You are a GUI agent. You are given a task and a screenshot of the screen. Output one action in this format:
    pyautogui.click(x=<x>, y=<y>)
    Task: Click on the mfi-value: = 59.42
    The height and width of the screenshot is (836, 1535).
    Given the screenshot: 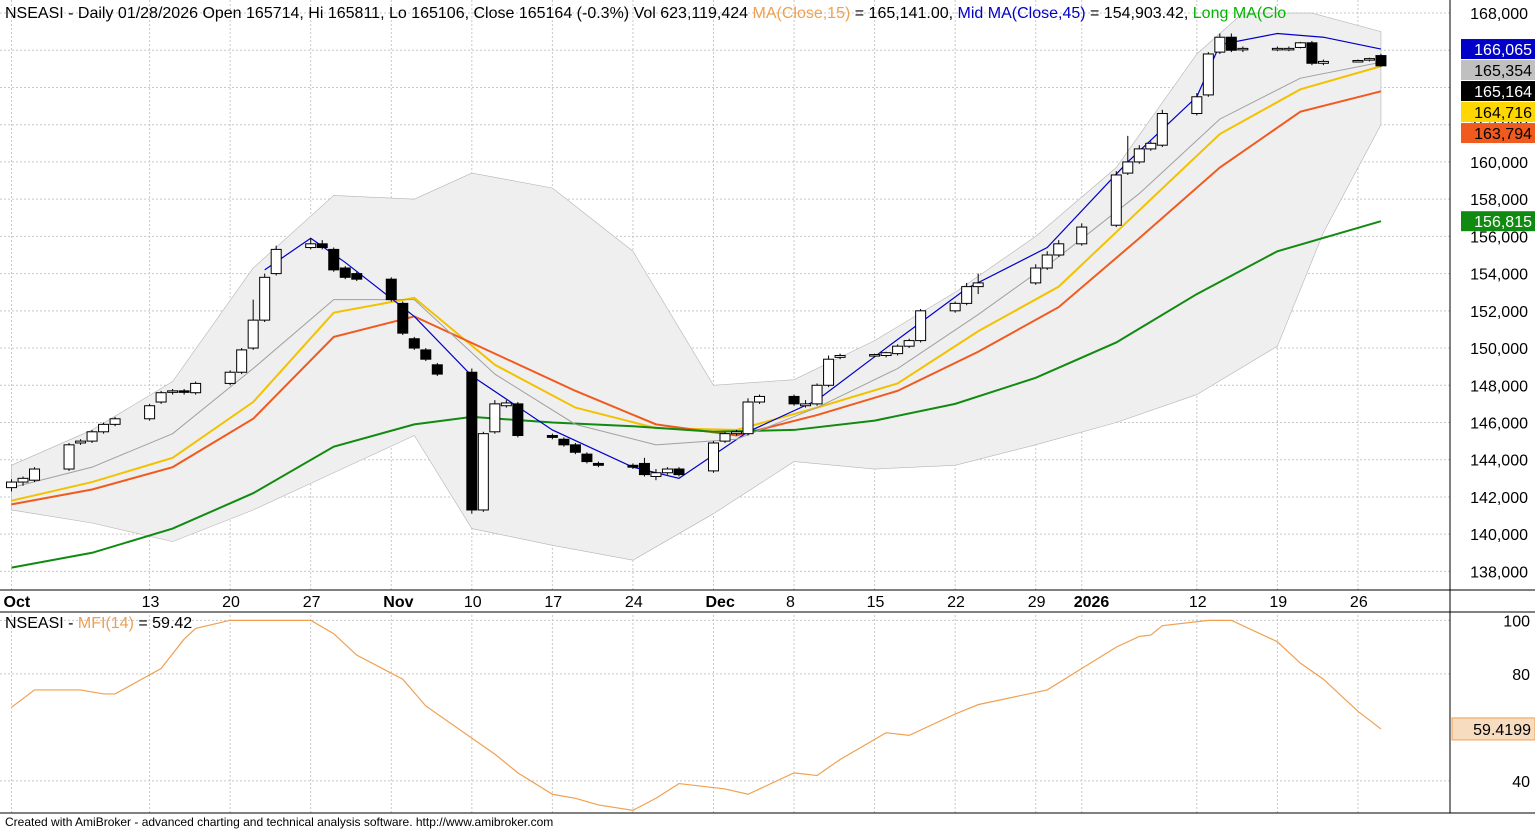 What is the action you would take?
    pyautogui.click(x=165, y=623)
    